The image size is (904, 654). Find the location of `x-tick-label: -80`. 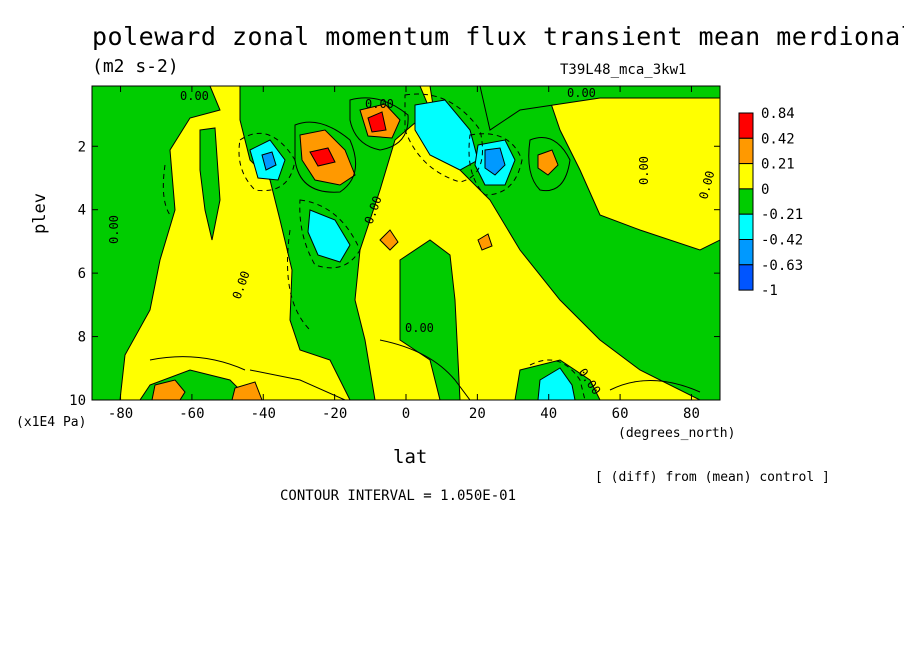

x-tick-label: -80 is located at coordinates (120, 414).